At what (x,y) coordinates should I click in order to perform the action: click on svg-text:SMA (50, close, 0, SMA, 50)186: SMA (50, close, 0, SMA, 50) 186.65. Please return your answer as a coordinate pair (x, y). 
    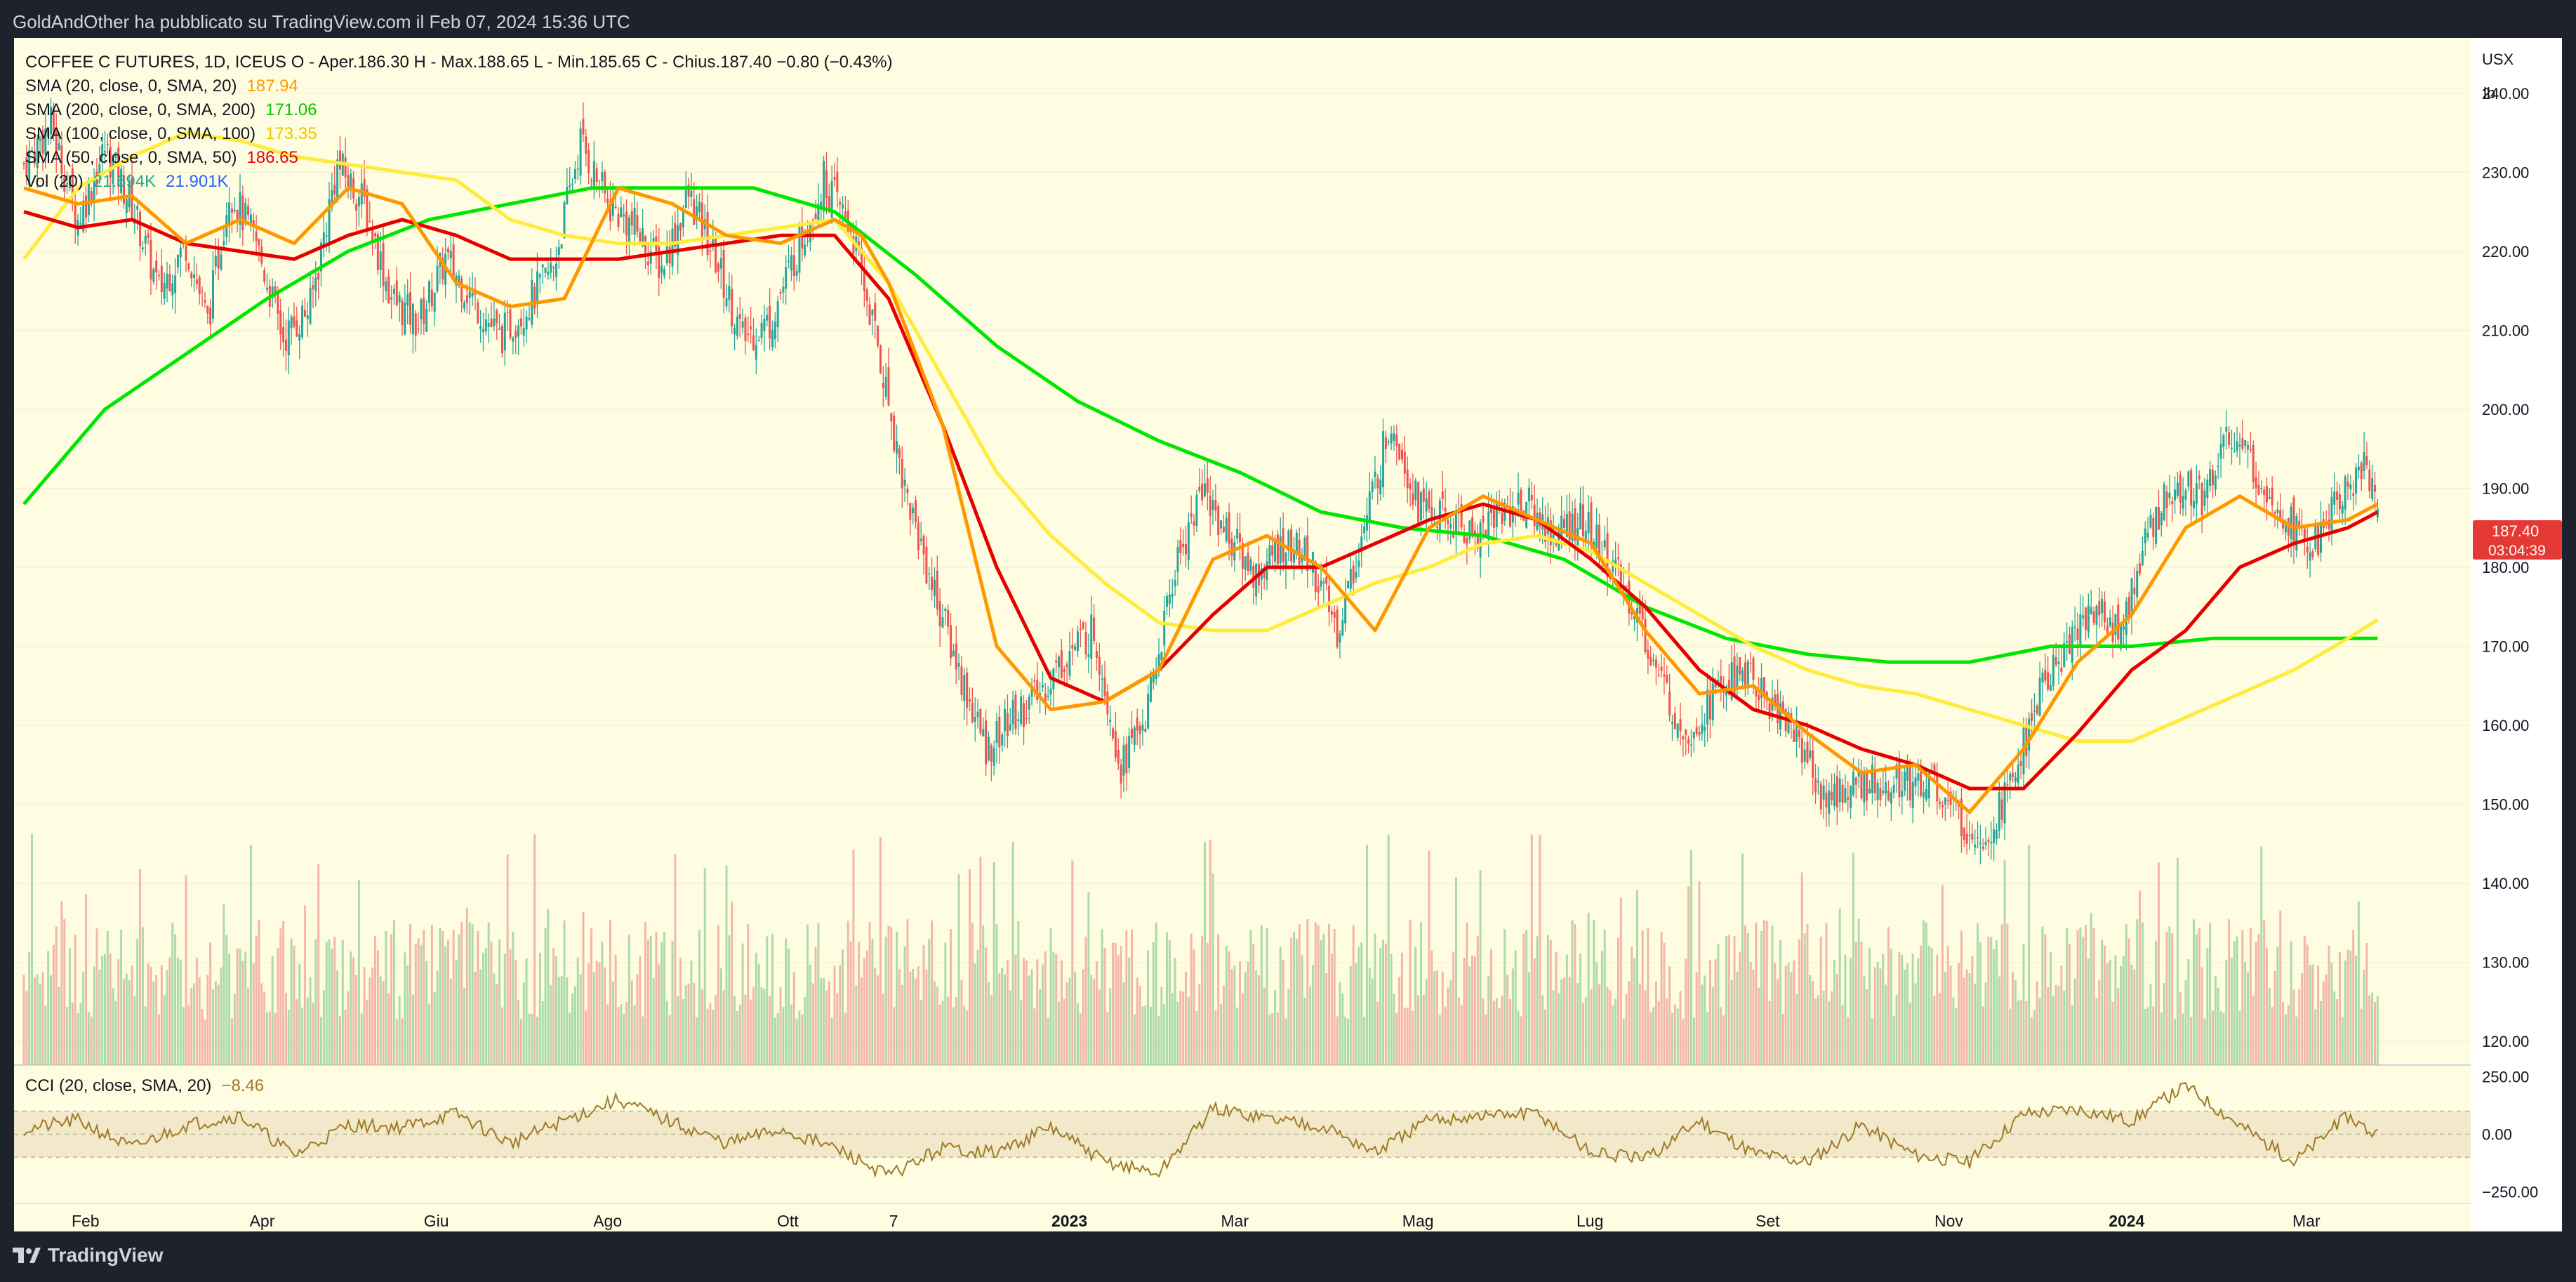
    Looking at the image, I should click on (161, 157).